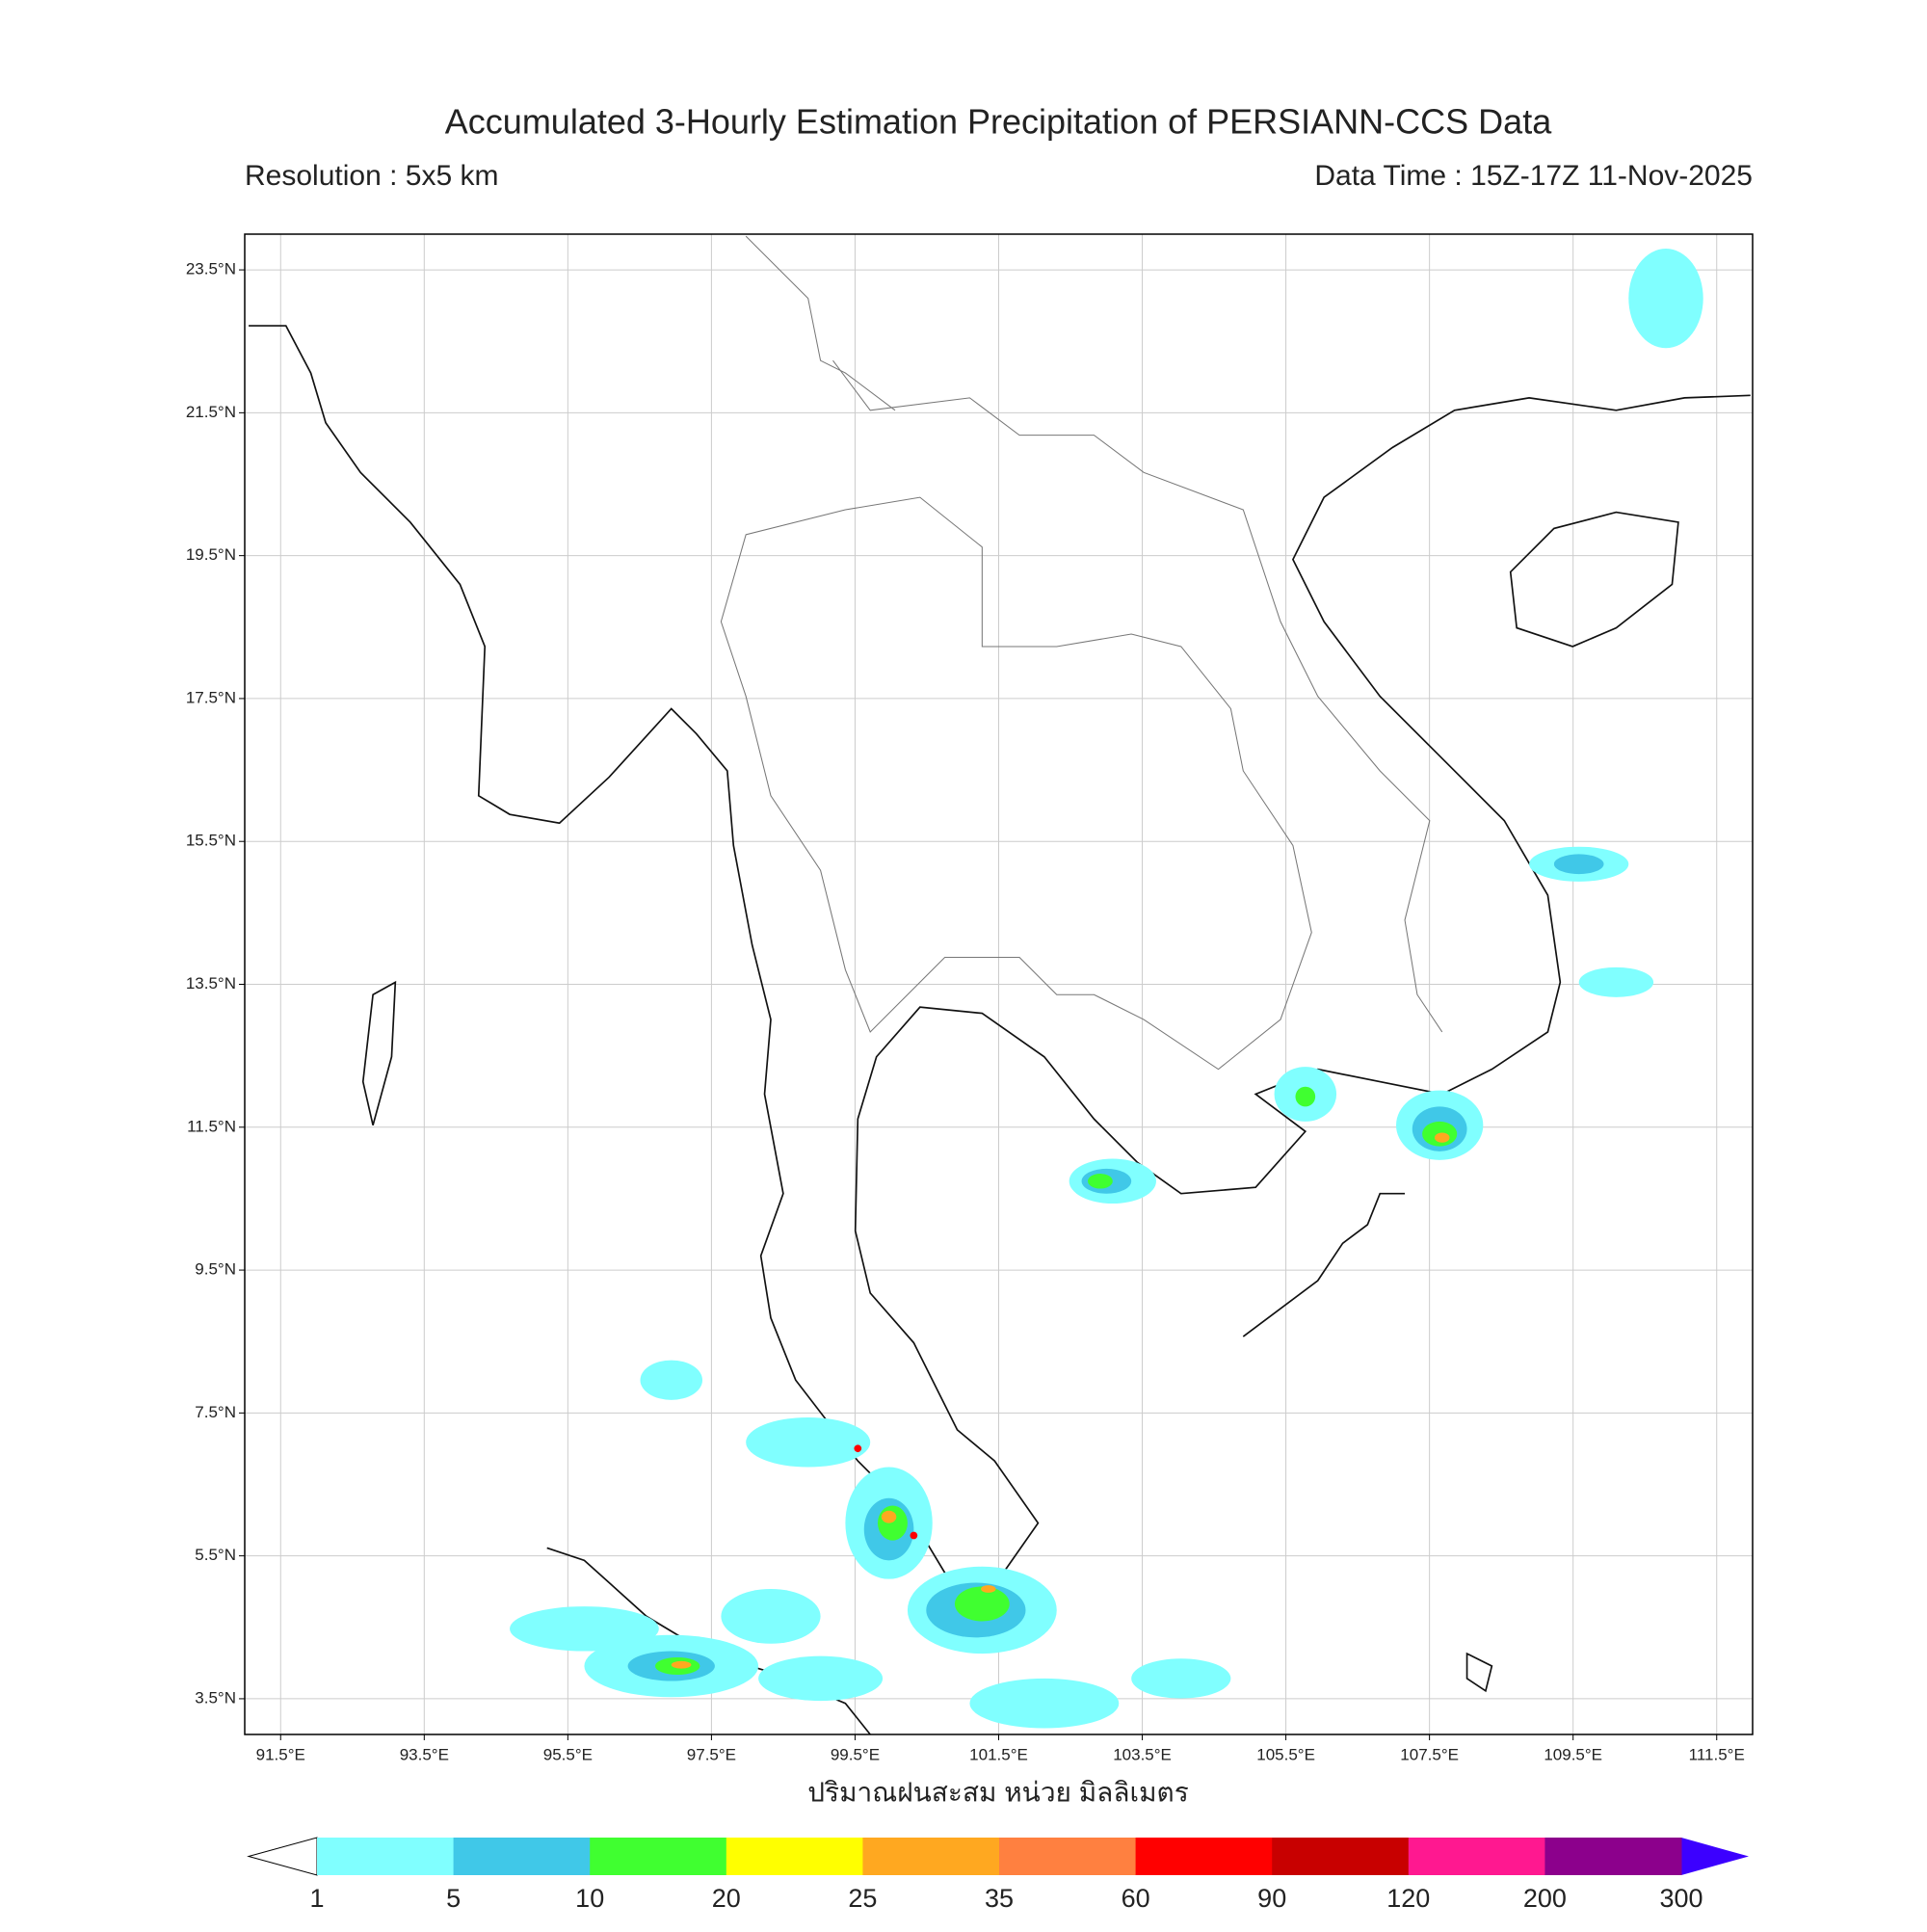  What do you see at coordinates (453, 1898) in the screenshot?
I see `colorbar-label: 5` at bounding box center [453, 1898].